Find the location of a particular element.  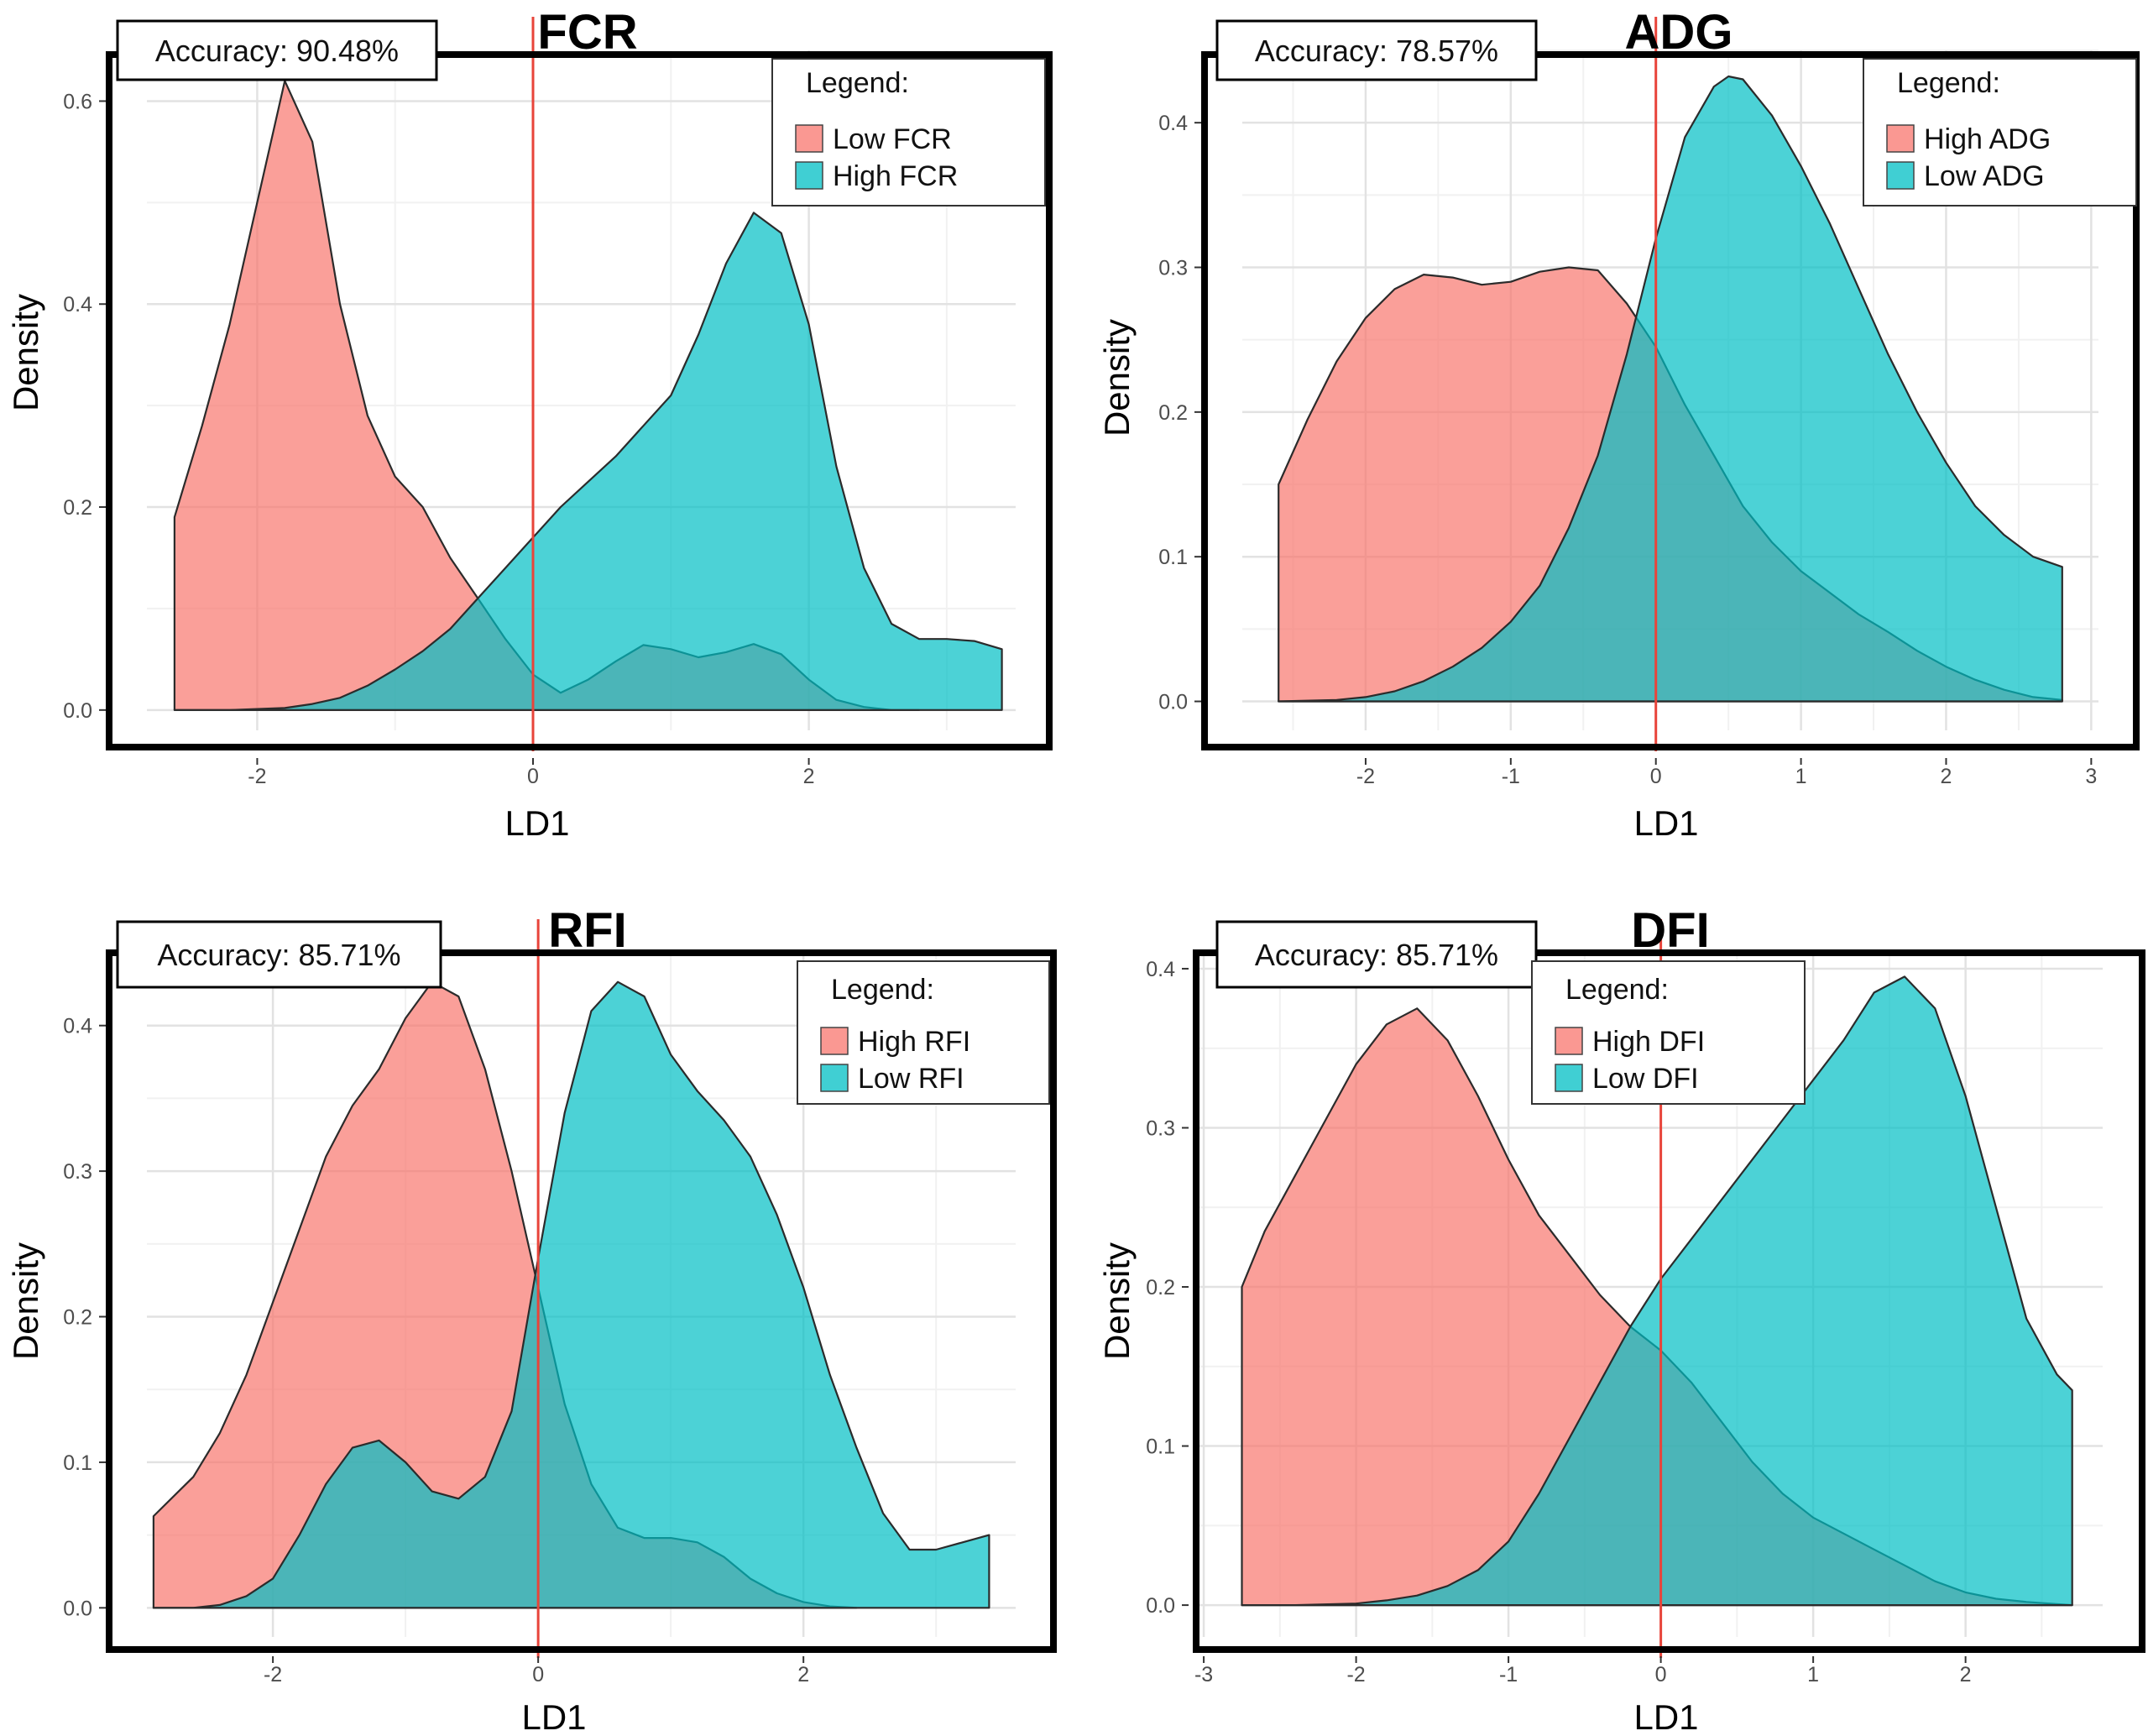

legend-entry: Low ADG is located at coordinates (1984, 176).